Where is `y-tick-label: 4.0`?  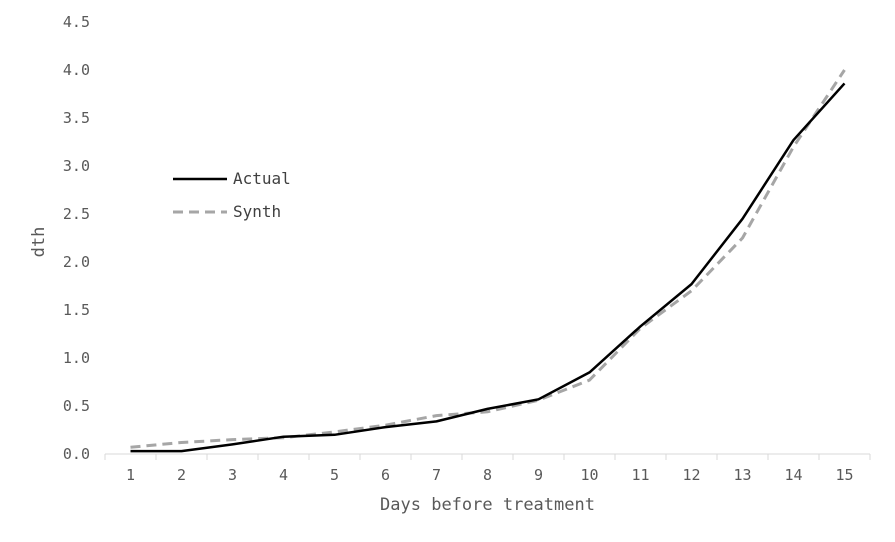
y-tick-label: 4.0 is located at coordinates (76, 70).